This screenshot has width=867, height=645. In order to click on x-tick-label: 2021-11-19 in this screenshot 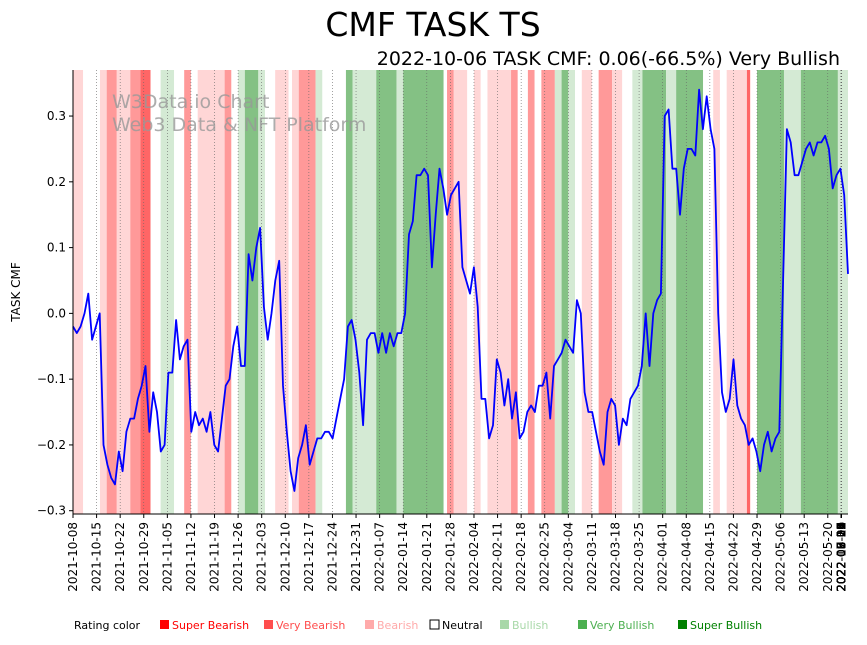, I will do `click(215, 557)`.